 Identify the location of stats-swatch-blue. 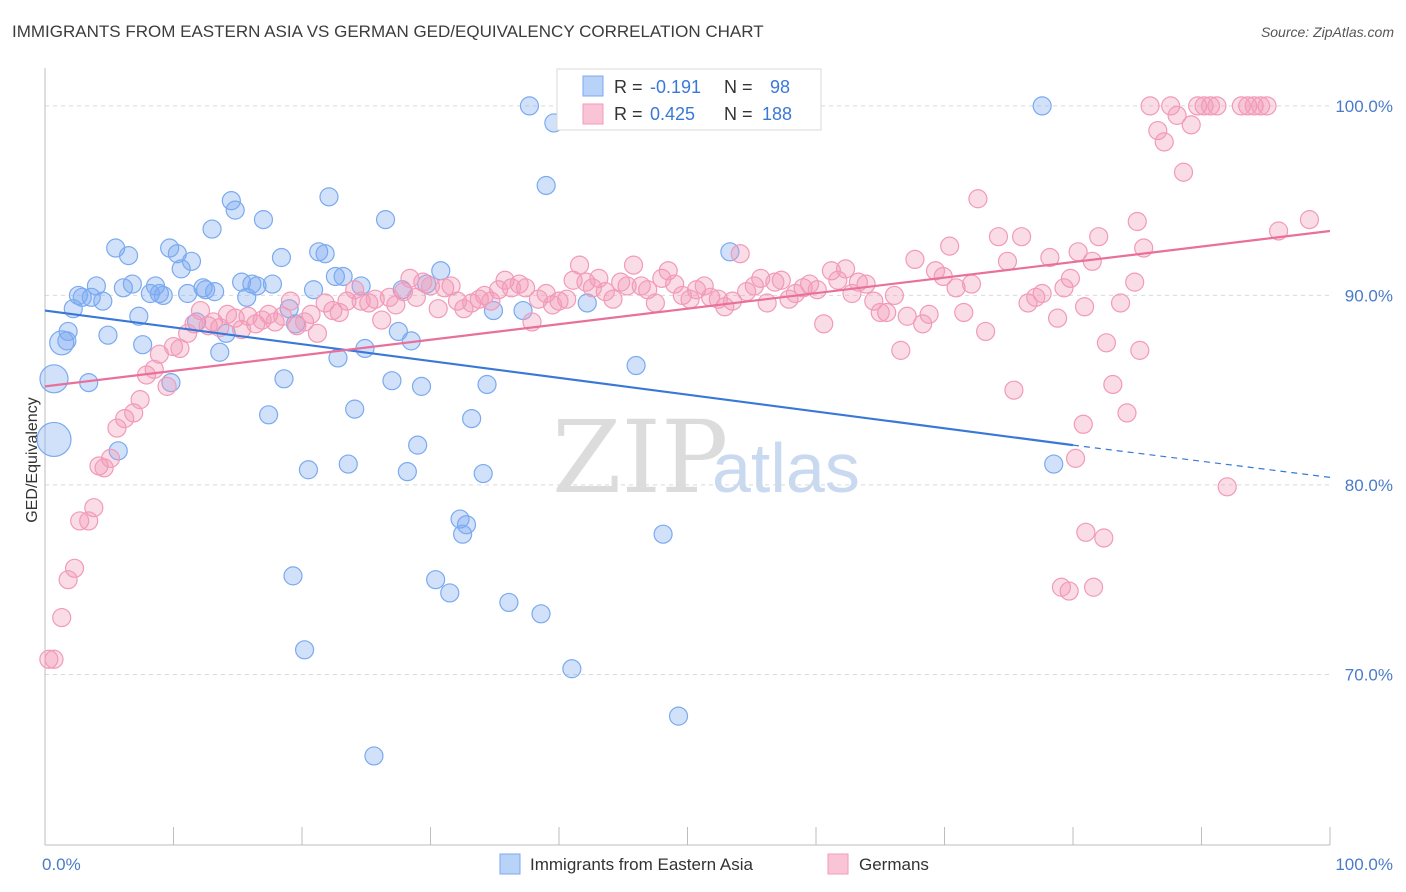
(593, 86).